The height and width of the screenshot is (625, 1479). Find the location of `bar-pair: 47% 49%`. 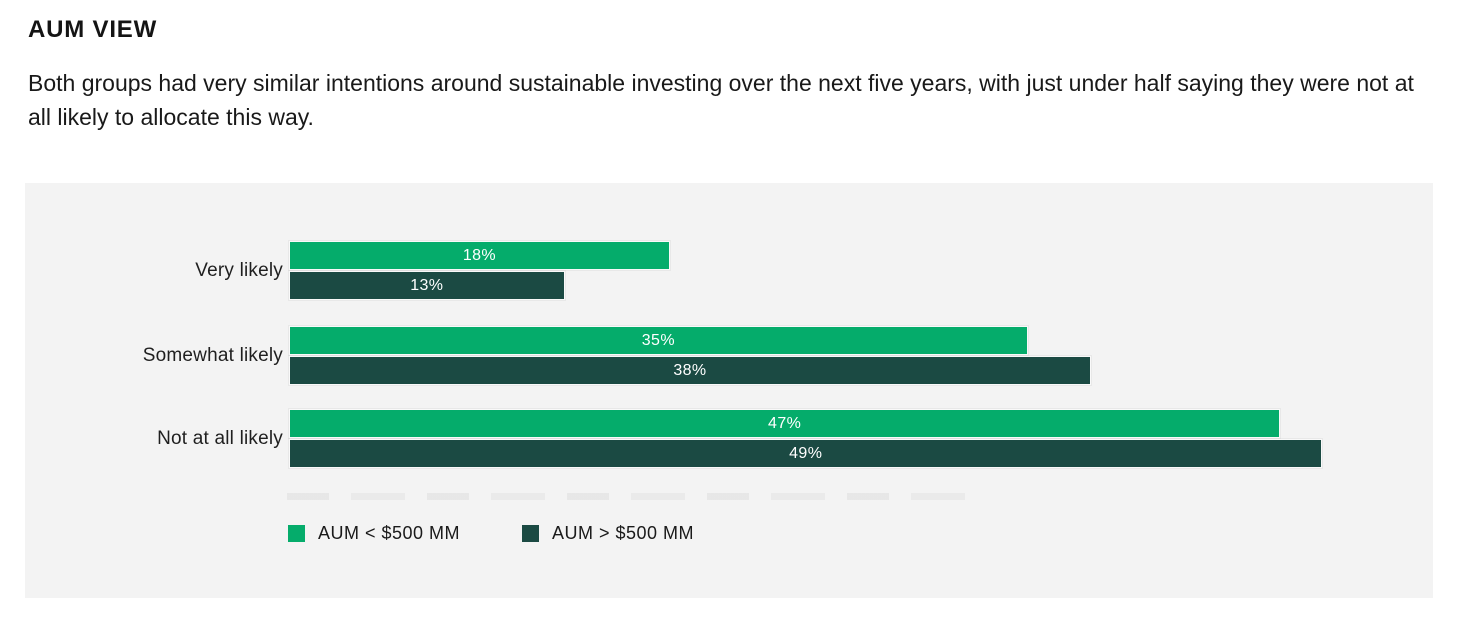

bar-pair: 47% 49% is located at coordinates (806, 440).